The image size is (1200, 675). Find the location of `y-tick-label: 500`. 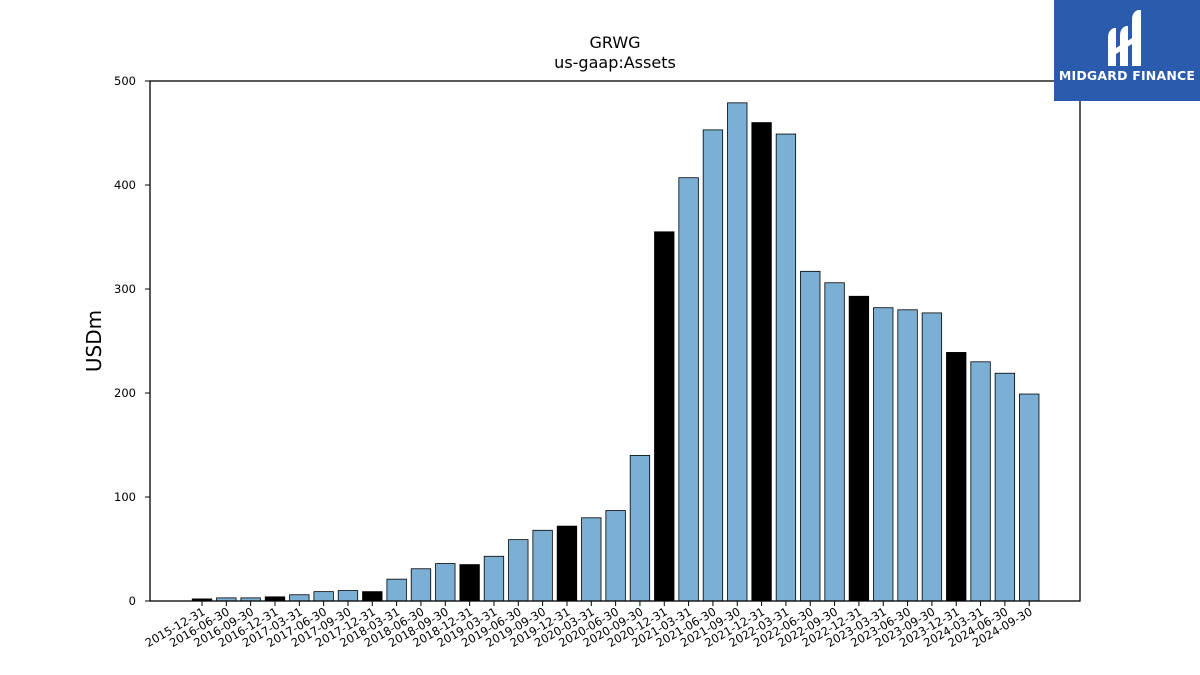

y-tick-label: 500 is located at coordinates (125, 81).